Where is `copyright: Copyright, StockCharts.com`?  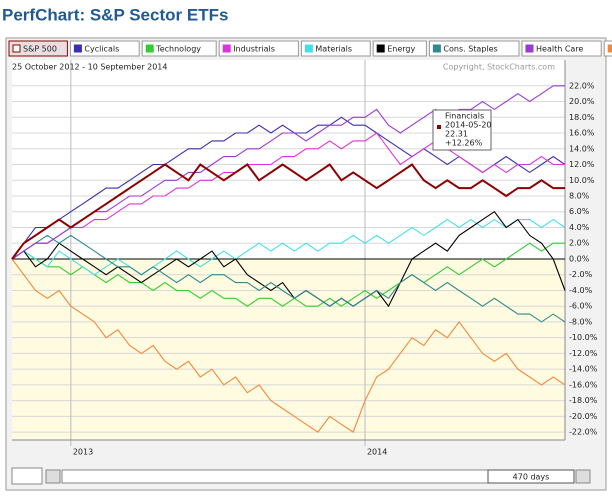
copyright: Copyright, StockCharts.com is located at coordinates (499, 67).